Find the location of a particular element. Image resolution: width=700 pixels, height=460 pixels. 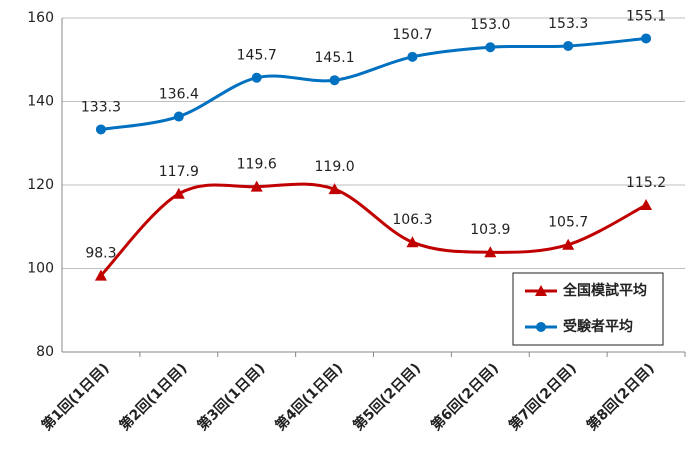

y-tick-label: 120 is located at coordinates (40, 185).